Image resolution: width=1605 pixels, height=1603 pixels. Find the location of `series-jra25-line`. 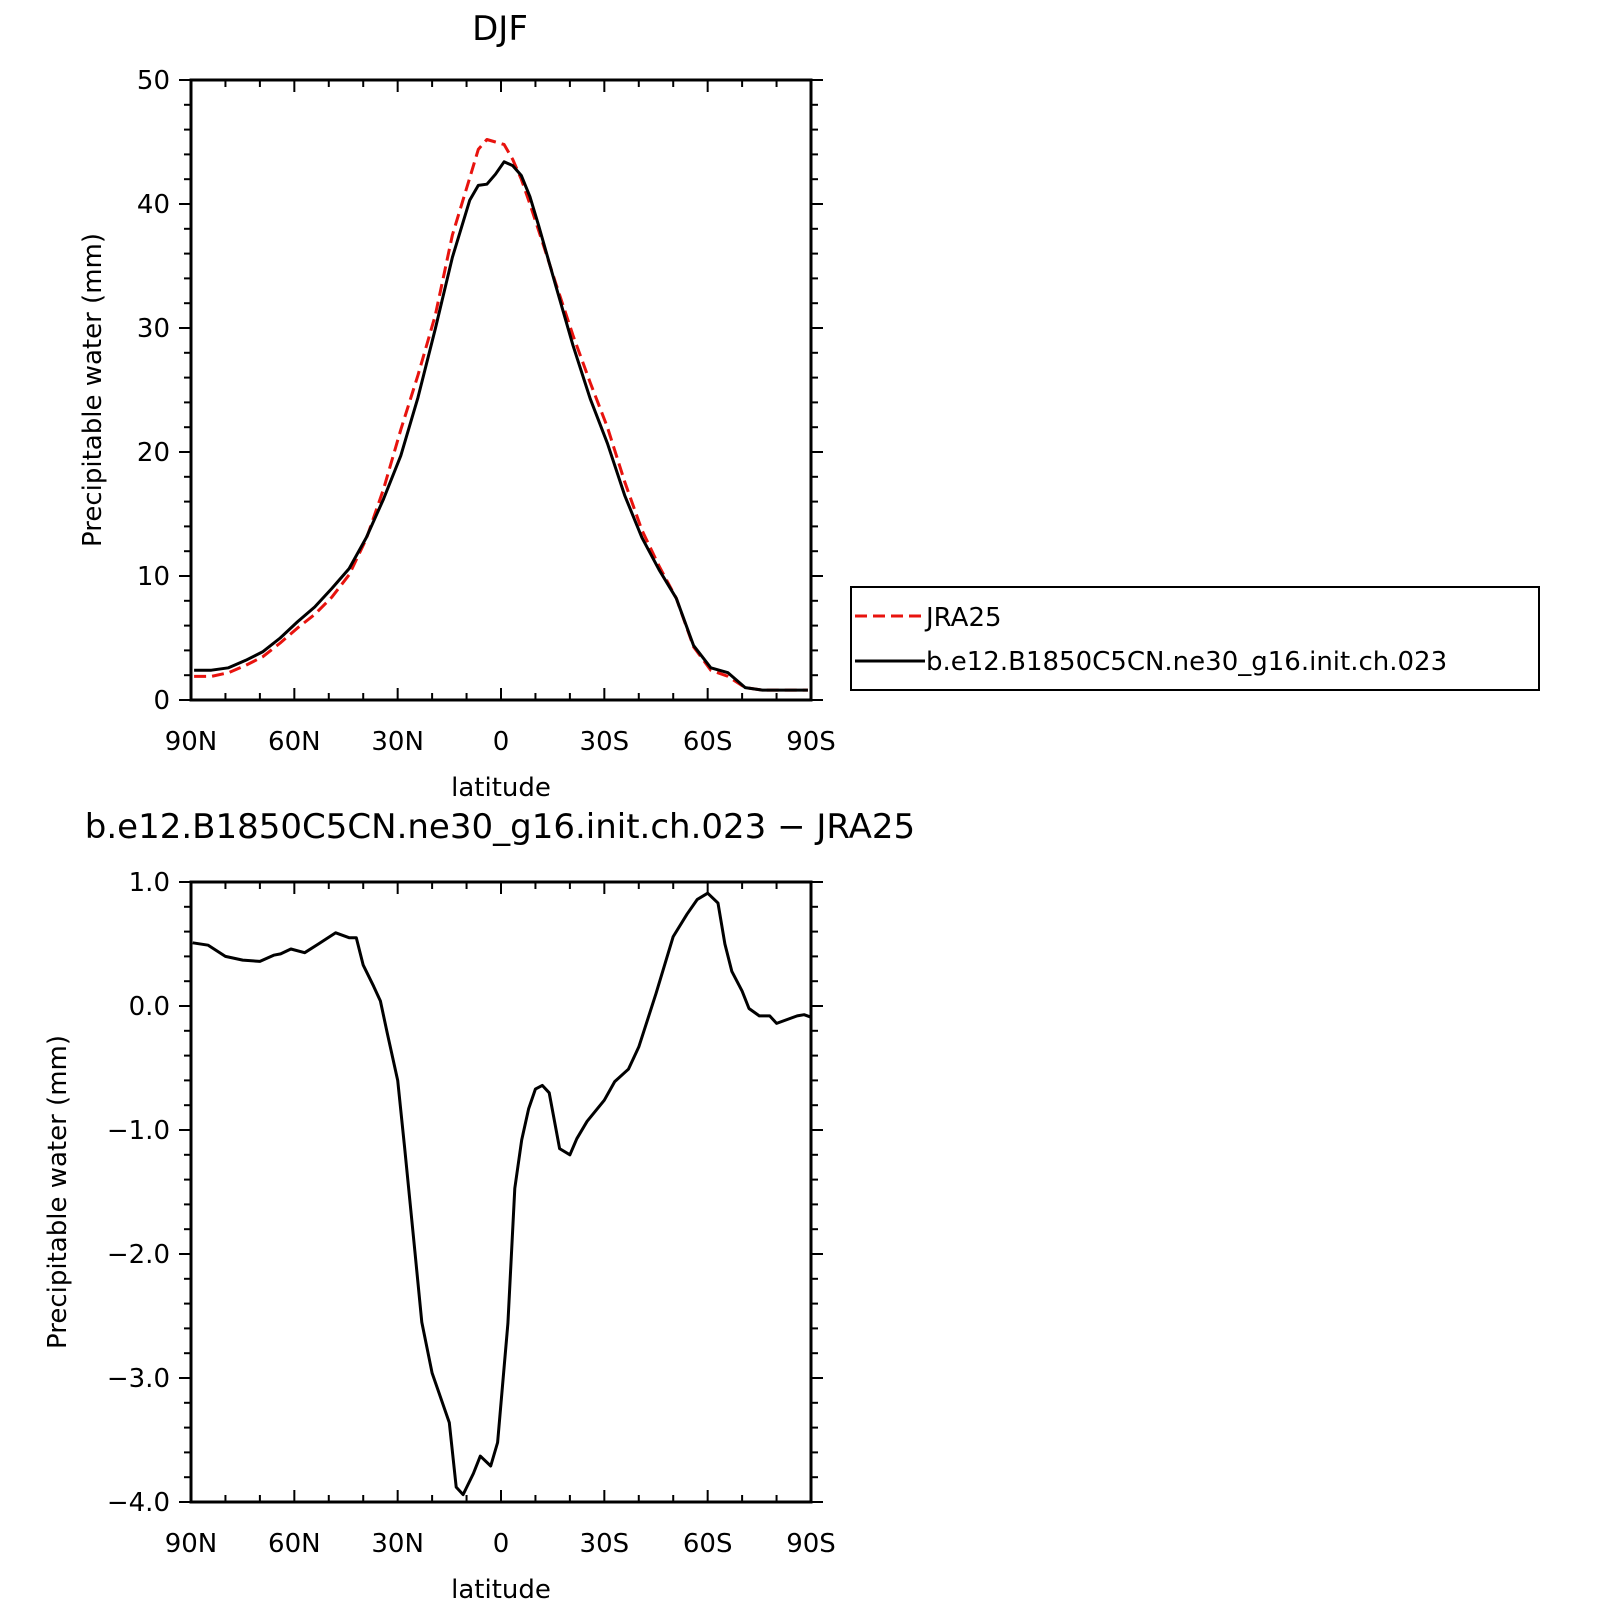

series-jra25-line is located at coordinates (501, 415).